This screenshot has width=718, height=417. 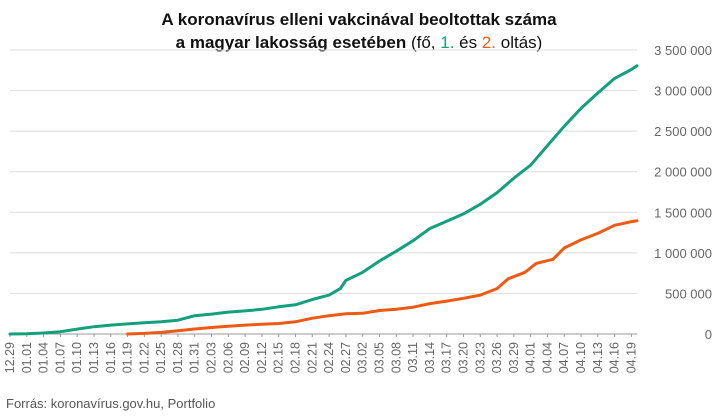 I want to click on x-tick-label: 03.17, so click(x=447, y=357).